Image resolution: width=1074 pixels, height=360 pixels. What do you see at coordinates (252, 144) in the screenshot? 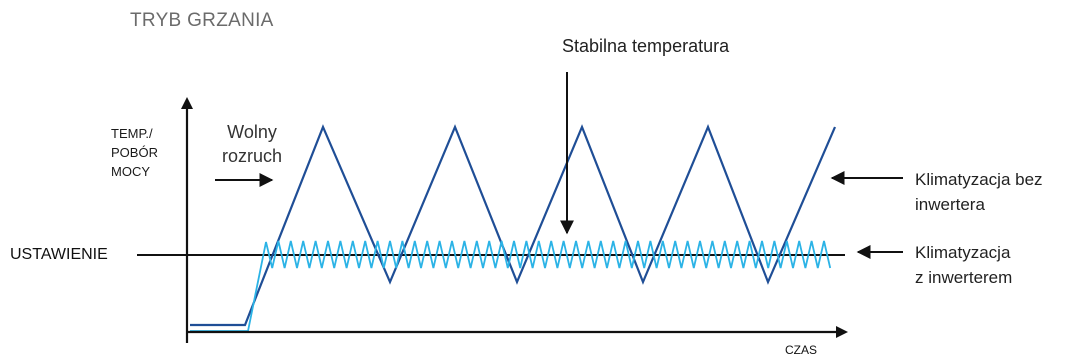
I see `slow-start-label: Wolny rozruch` at bounding box center [252, 144].